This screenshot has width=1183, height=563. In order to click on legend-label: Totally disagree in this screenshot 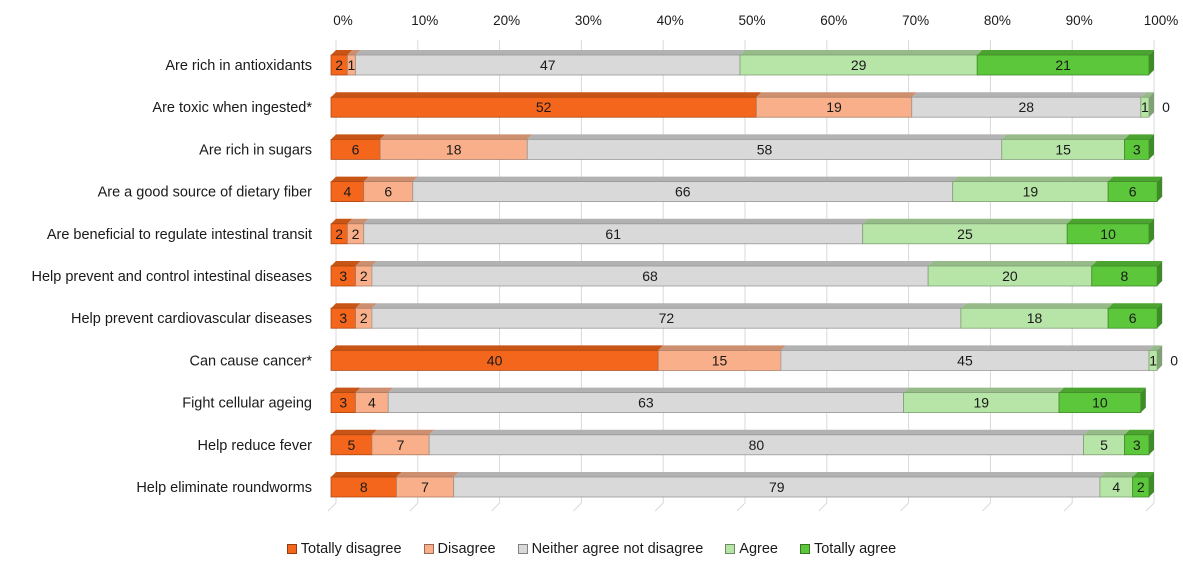, I will do `click(351, 549)`.